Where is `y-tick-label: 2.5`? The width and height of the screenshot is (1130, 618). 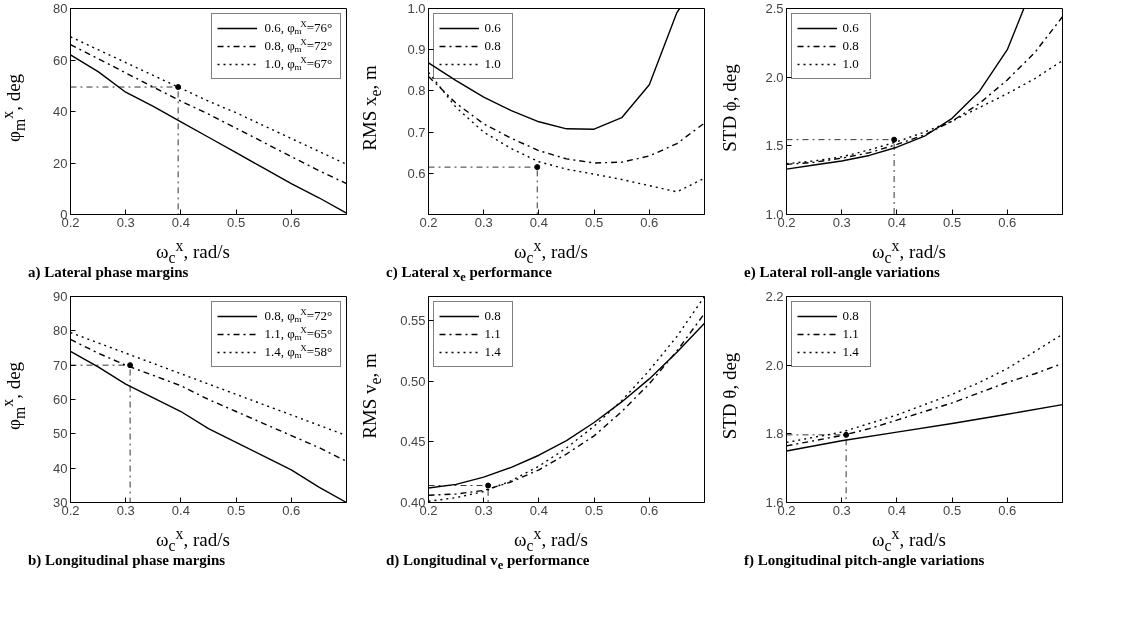
y-tick-label: 2.5 is located at coordinates (774, 8).